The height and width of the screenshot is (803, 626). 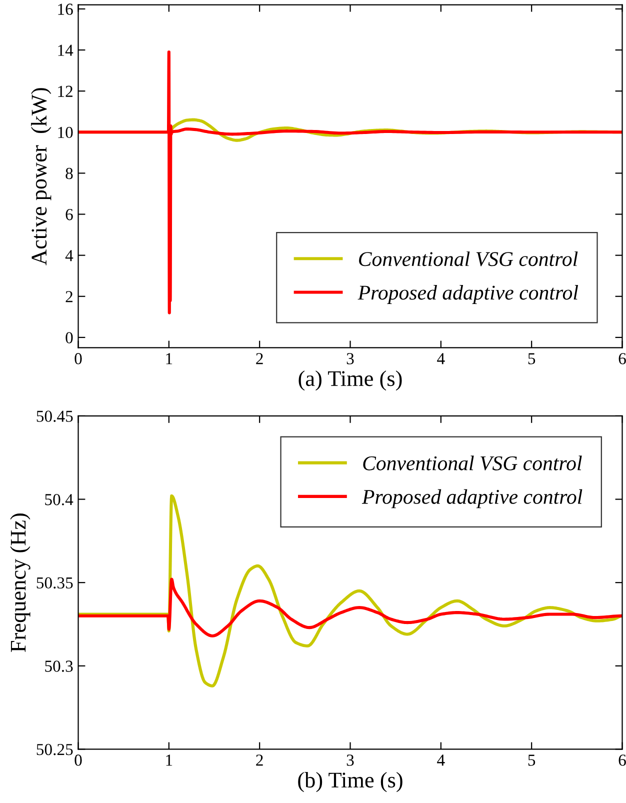 What do you see at coordinates (65, 9) in the screenshot?
I see `y-tick-label: 16` at bounding box center [65, 9].